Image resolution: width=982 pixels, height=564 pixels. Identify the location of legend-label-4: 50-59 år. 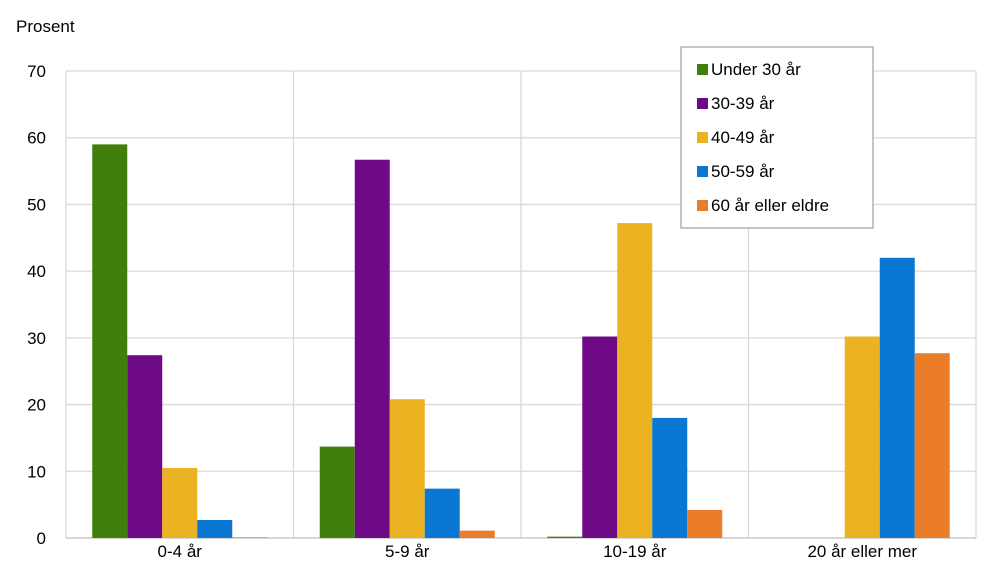
(743, 171).